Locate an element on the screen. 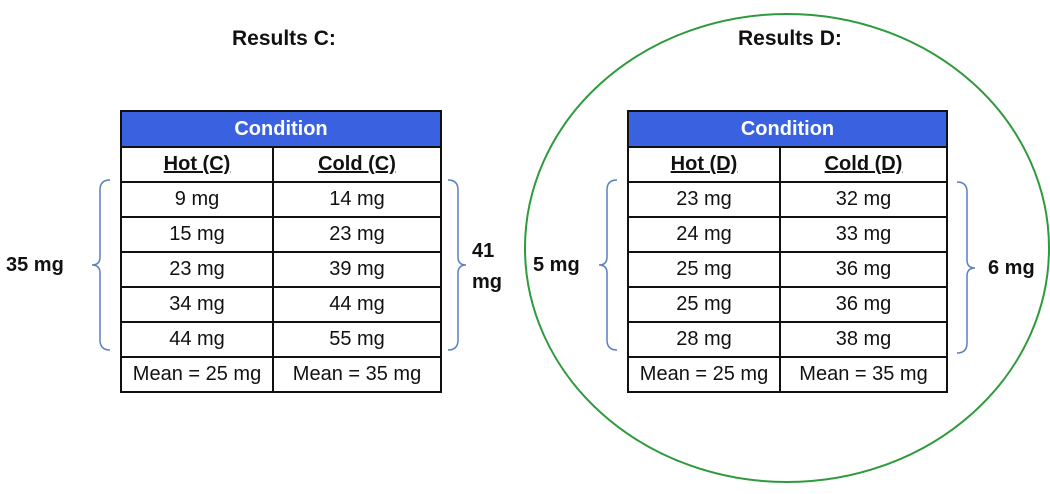  table-row: 23 mg 32 mg is located at coordinates (787, 199).